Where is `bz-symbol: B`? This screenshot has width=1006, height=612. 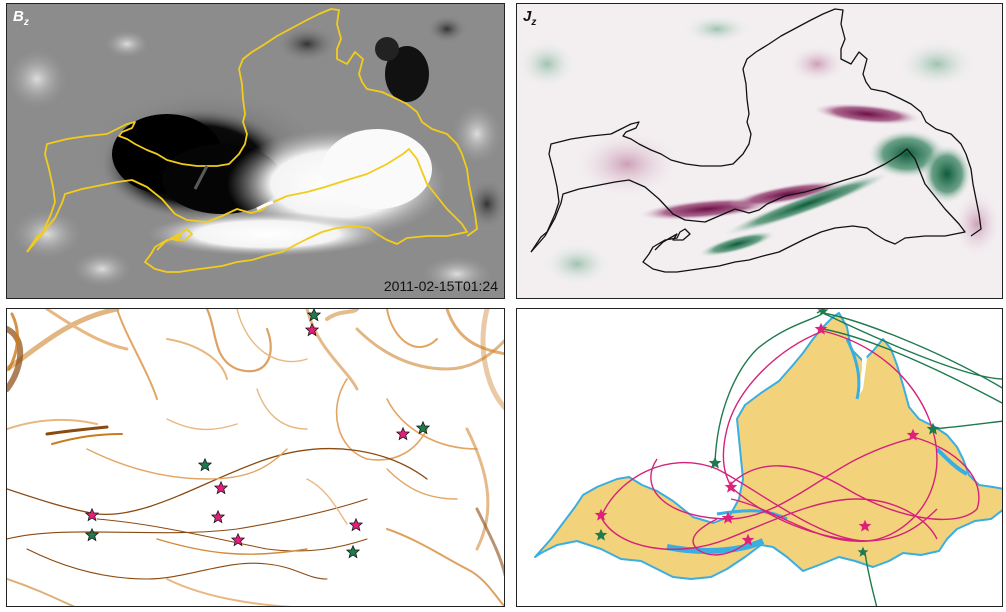 bz-symbol: B is located at coordinates (18, 16).